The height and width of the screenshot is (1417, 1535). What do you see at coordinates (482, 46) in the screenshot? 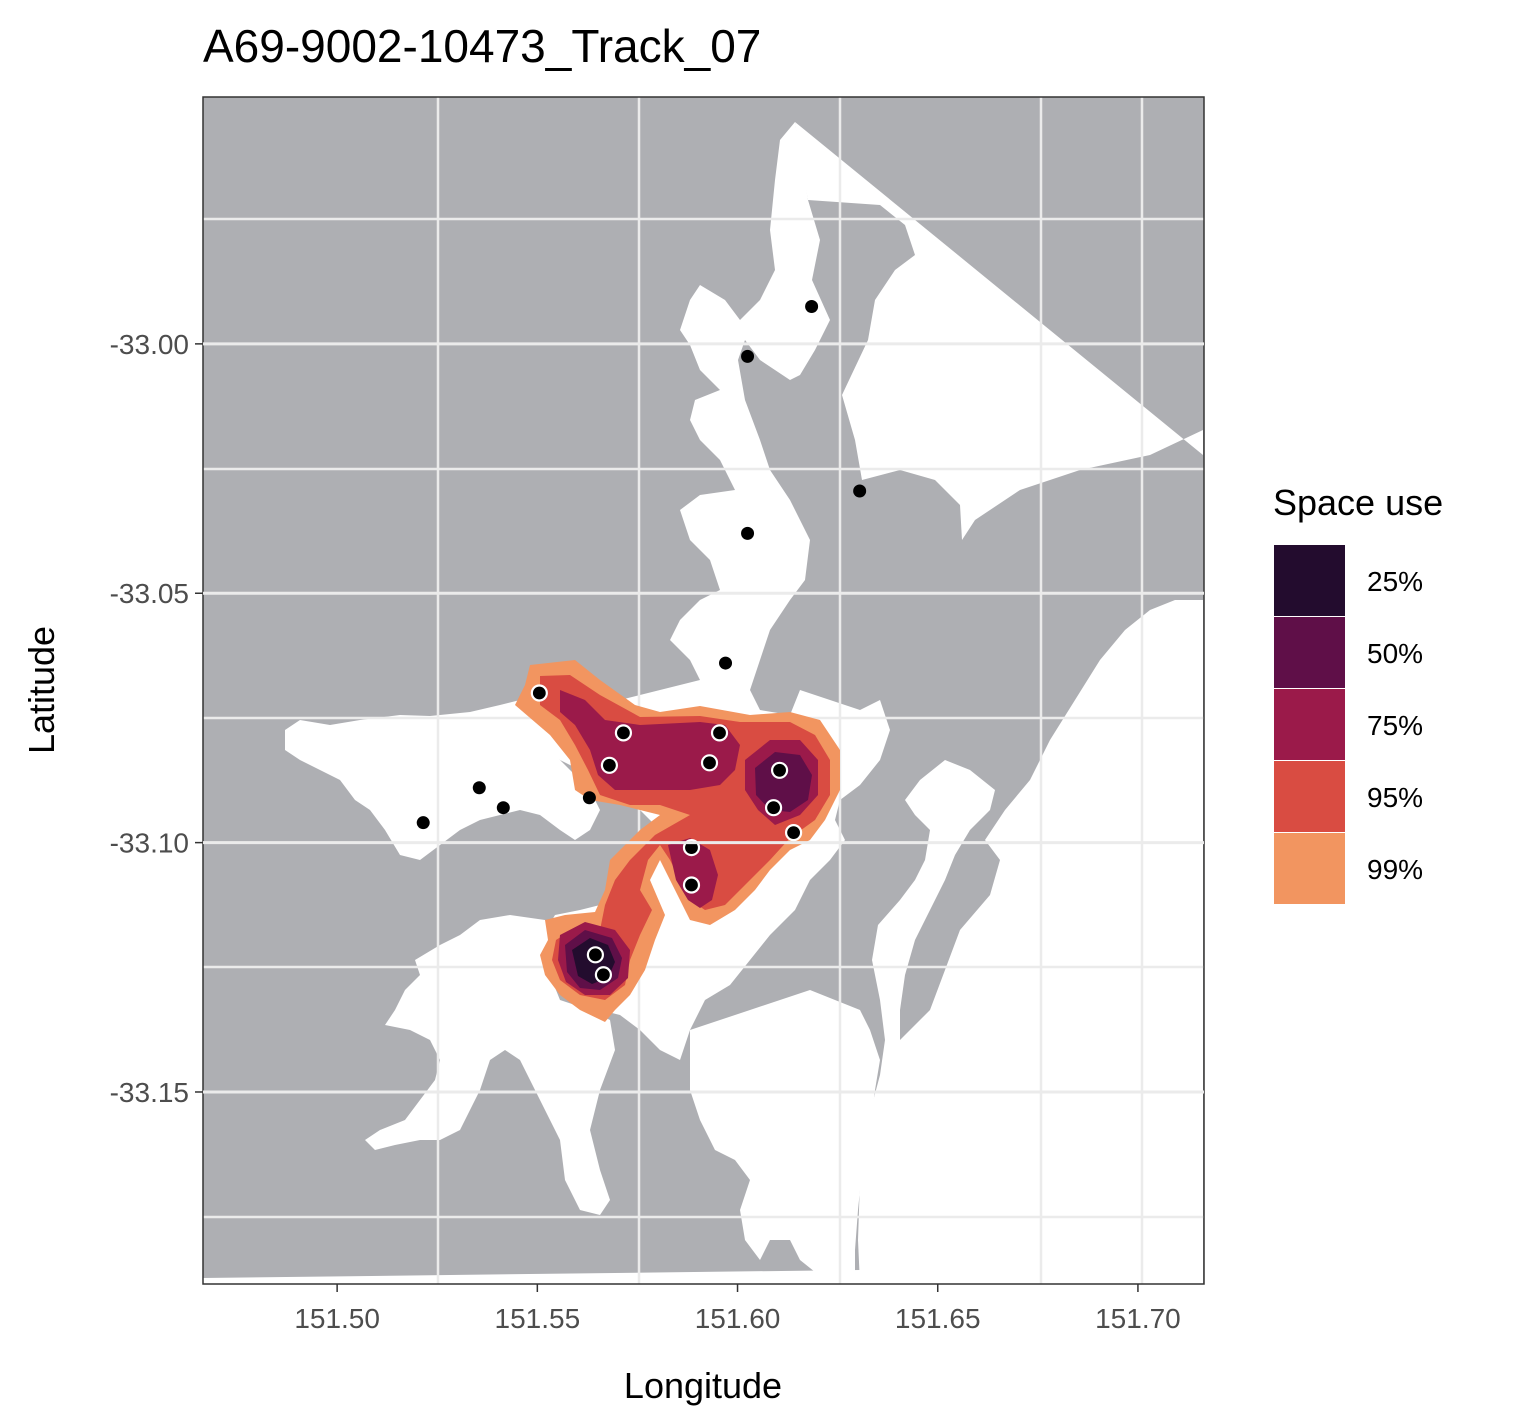
I see `chart-title: A69-9002-10473_Track_07` at bounding box center [482, 46].